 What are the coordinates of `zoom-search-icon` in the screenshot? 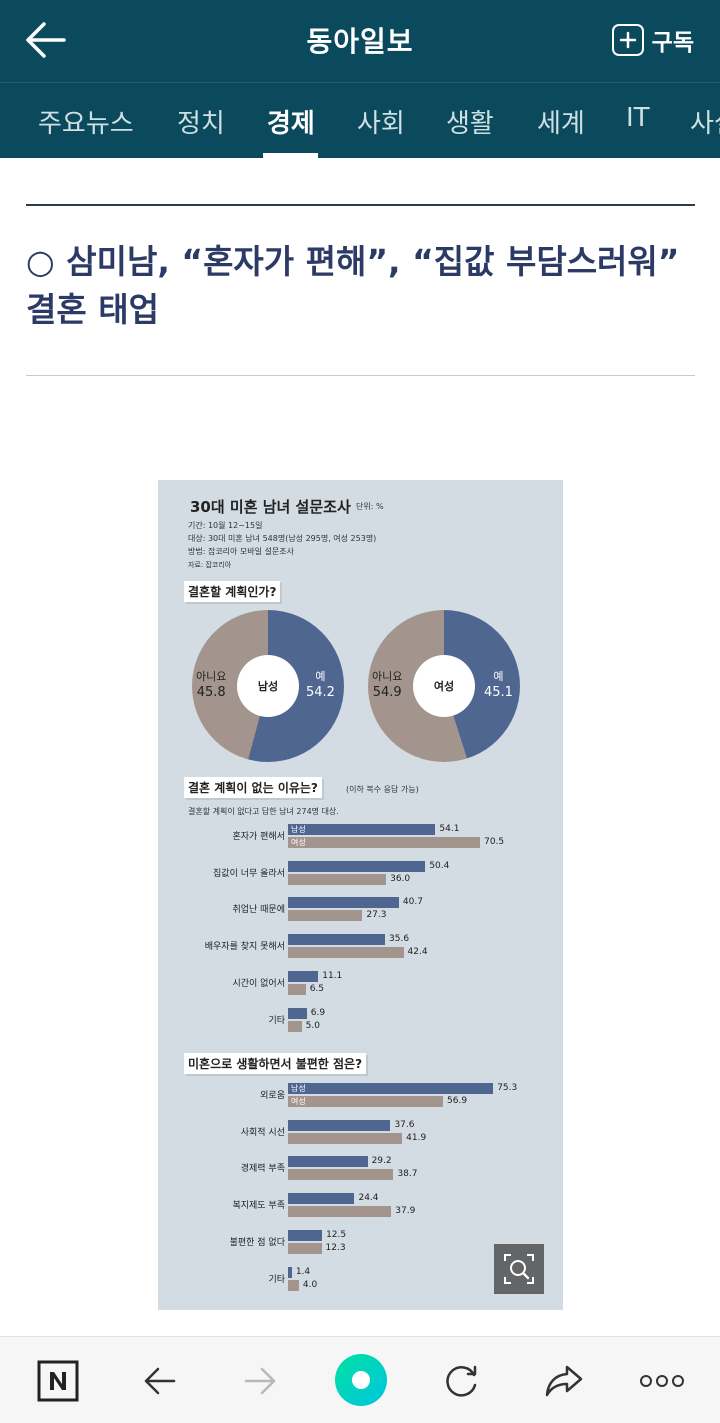 It's located at (519, 1269).